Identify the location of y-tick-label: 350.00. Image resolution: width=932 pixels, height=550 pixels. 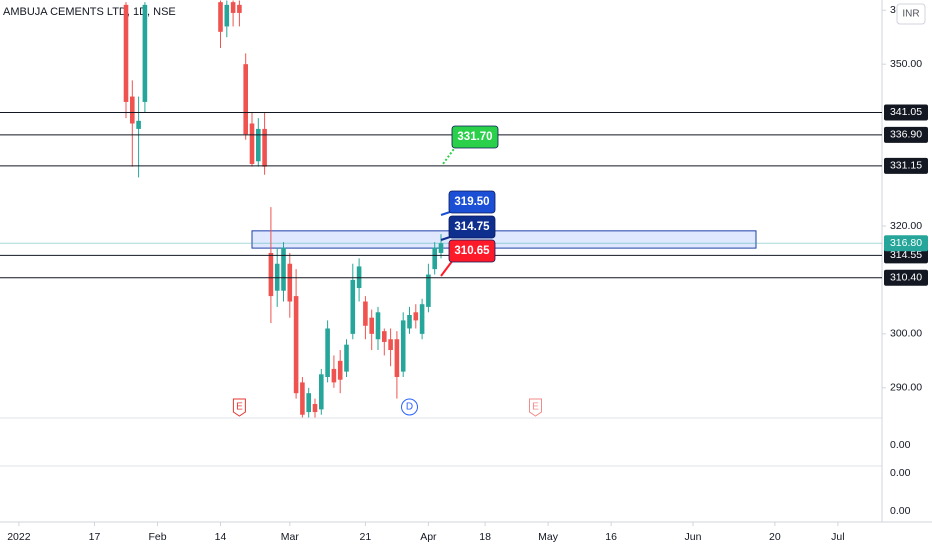
(906, 64).